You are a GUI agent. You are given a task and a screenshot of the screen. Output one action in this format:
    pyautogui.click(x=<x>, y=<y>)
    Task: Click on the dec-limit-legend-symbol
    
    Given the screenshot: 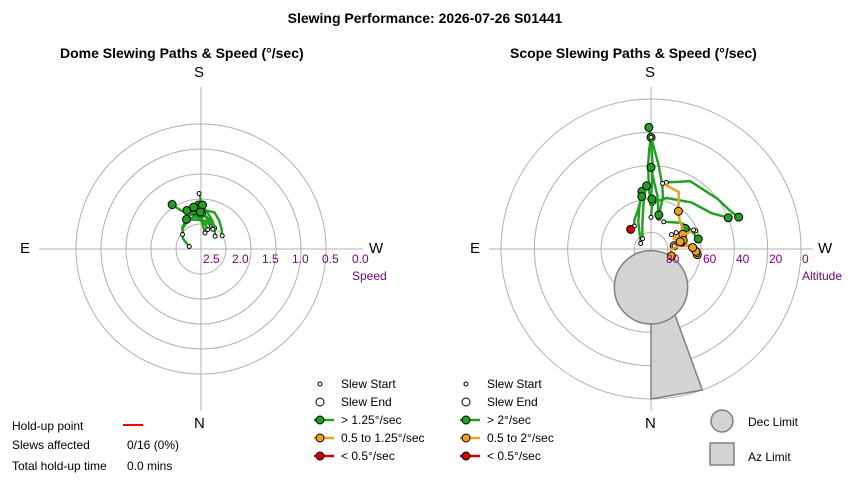 What is the action you would take?
    pyautogui.click(x=722, y=421)
    